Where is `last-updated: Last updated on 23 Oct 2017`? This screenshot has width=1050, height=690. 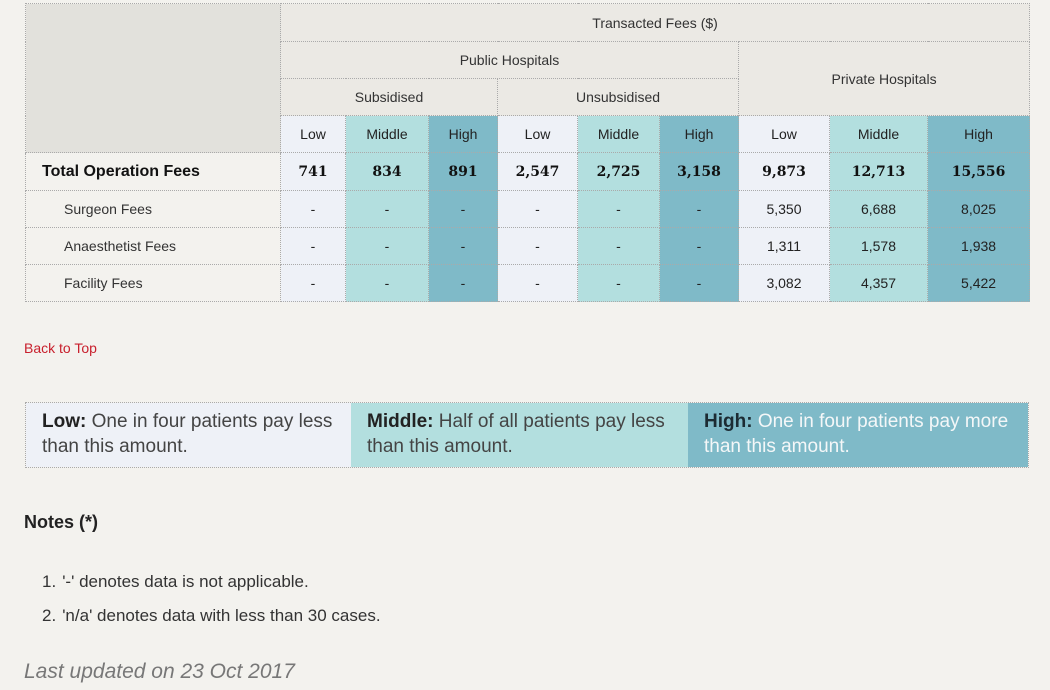
last-updated: Last updated on 23 Oct 2017 is located at coordinates (159, 671).